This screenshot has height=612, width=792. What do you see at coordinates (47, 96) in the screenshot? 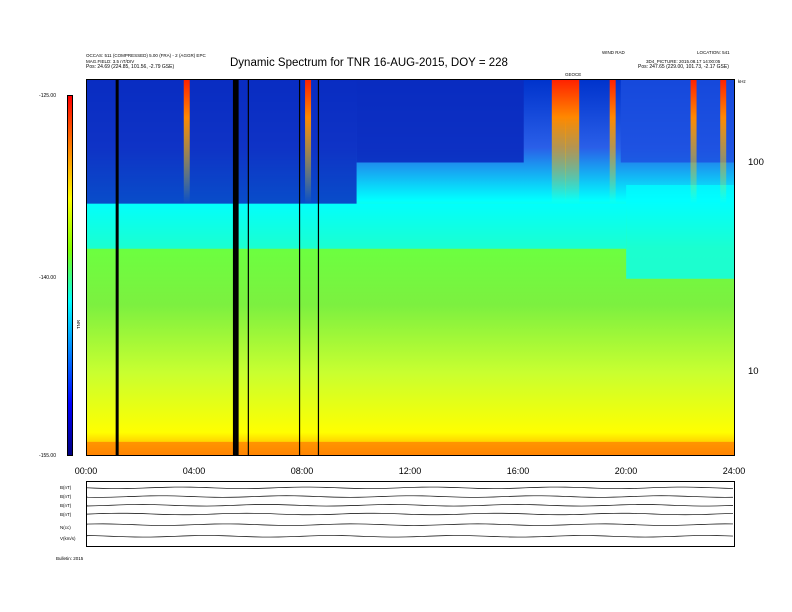
I see `colorbar-tick-top: -125.00` at bounding box center [47, 96].